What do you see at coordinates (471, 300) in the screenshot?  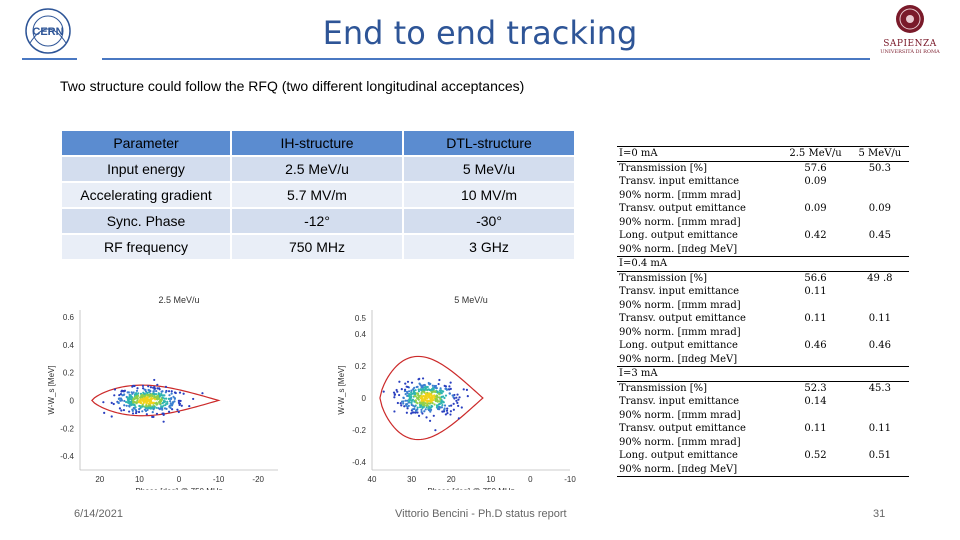 I see `chart-title: 5 MeV/u` at bounding box center [471, 300].